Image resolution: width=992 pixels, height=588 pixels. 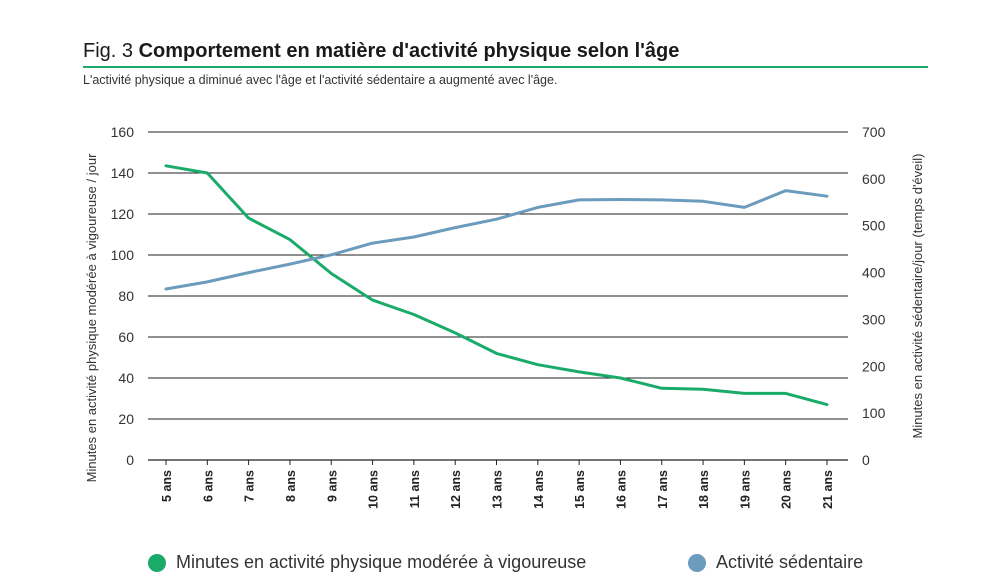 I want to click on x-tick-label-11: 16 ans, so click(x=621, y=489).